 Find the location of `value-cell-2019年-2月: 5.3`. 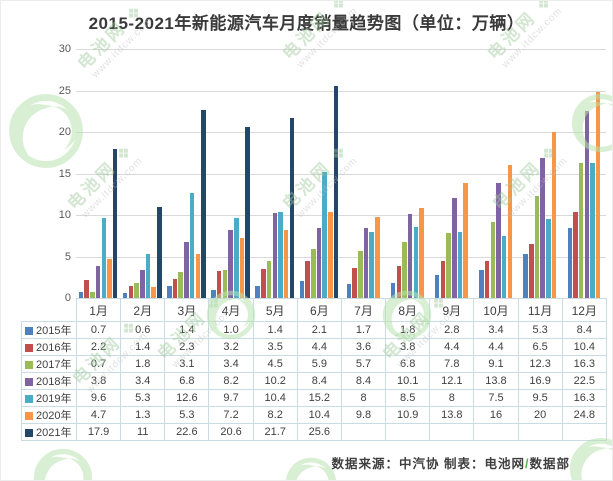

value-cell-2019年-2月: 5.3 is located at coordinates (143, 398).